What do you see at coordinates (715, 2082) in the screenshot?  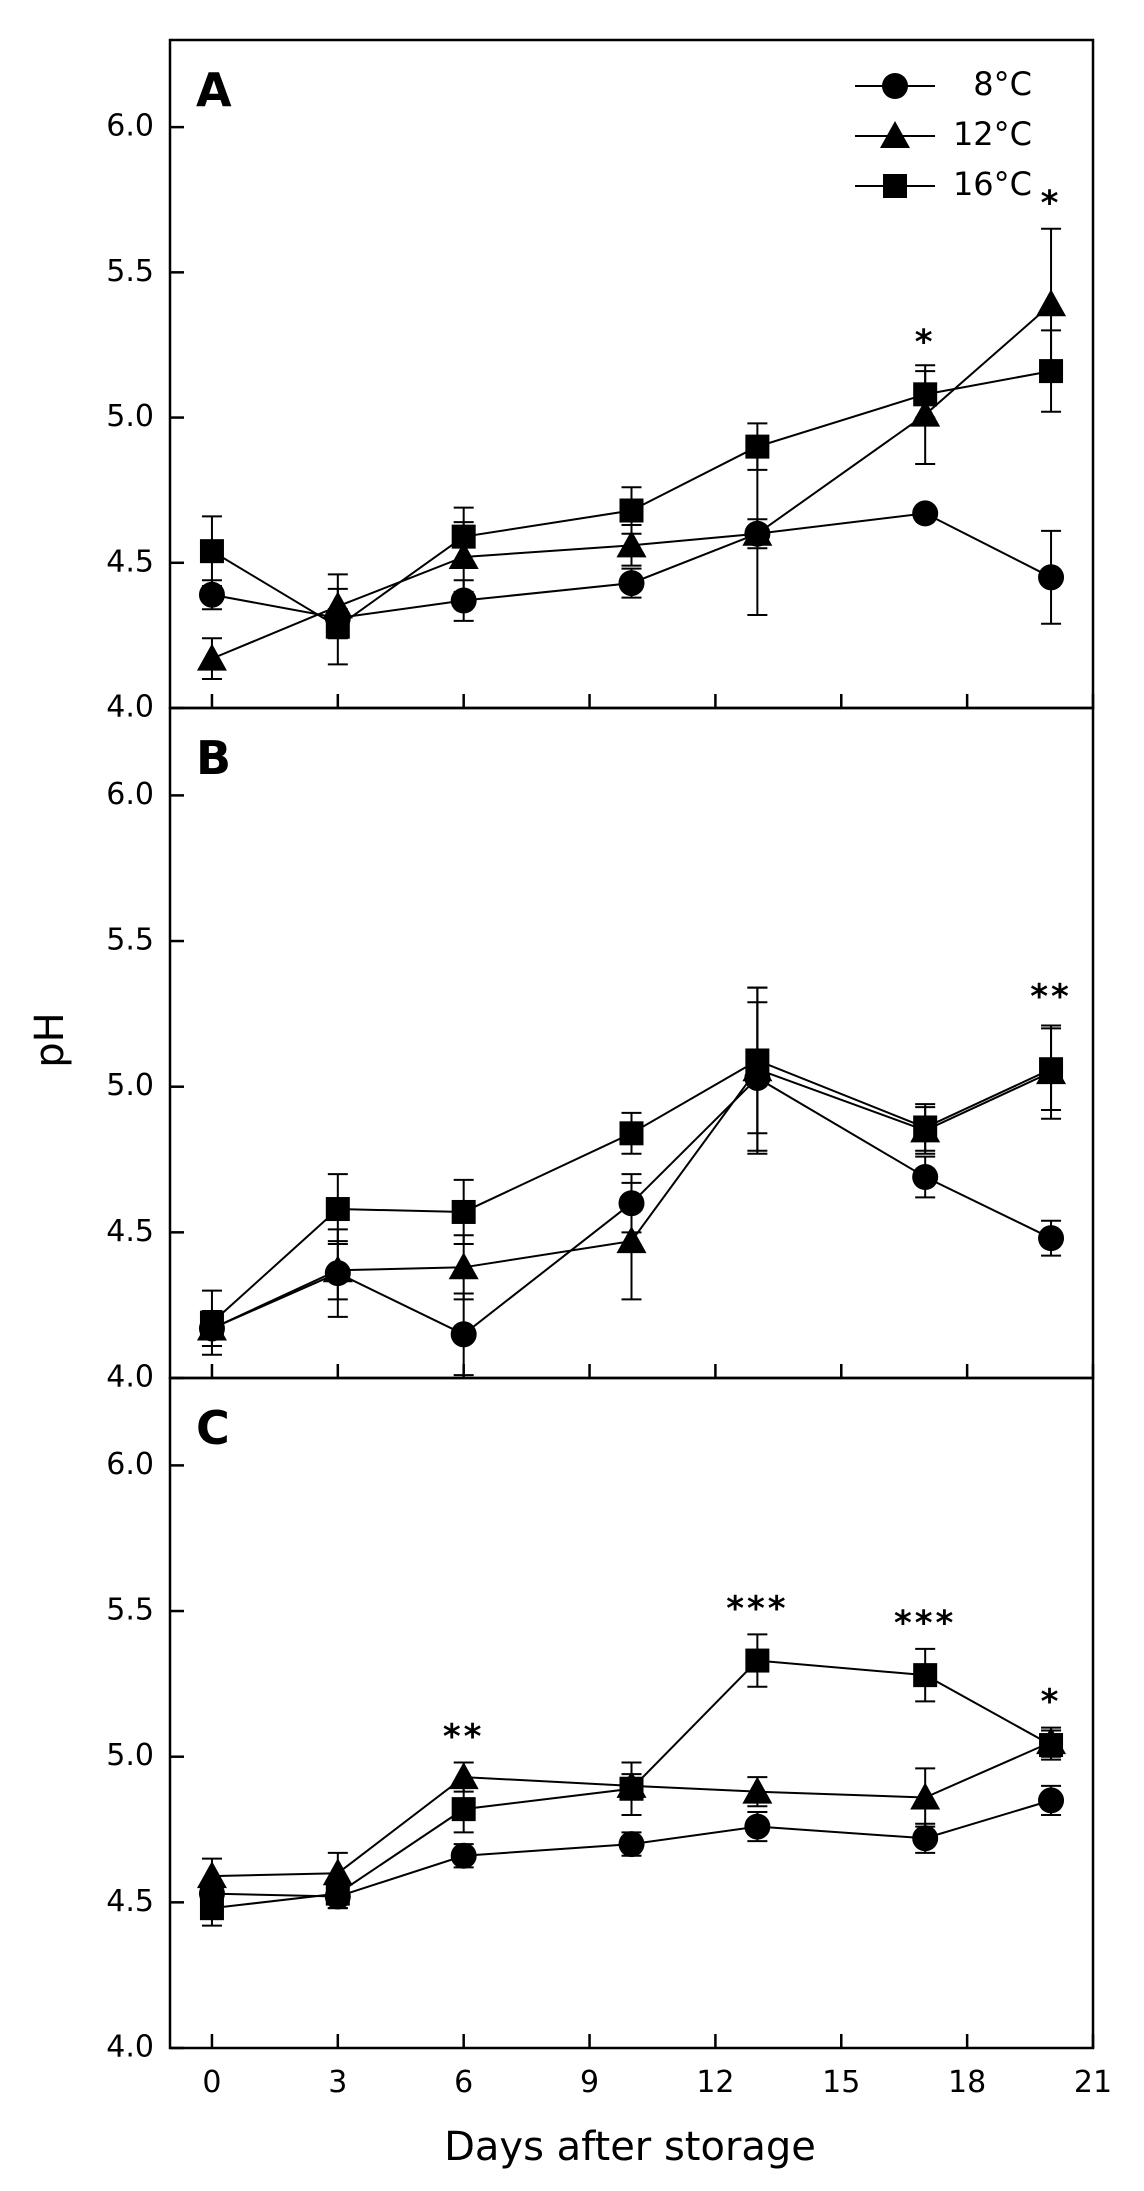 I see `x-tick-label: 12` at bounding box center [715, 2082].